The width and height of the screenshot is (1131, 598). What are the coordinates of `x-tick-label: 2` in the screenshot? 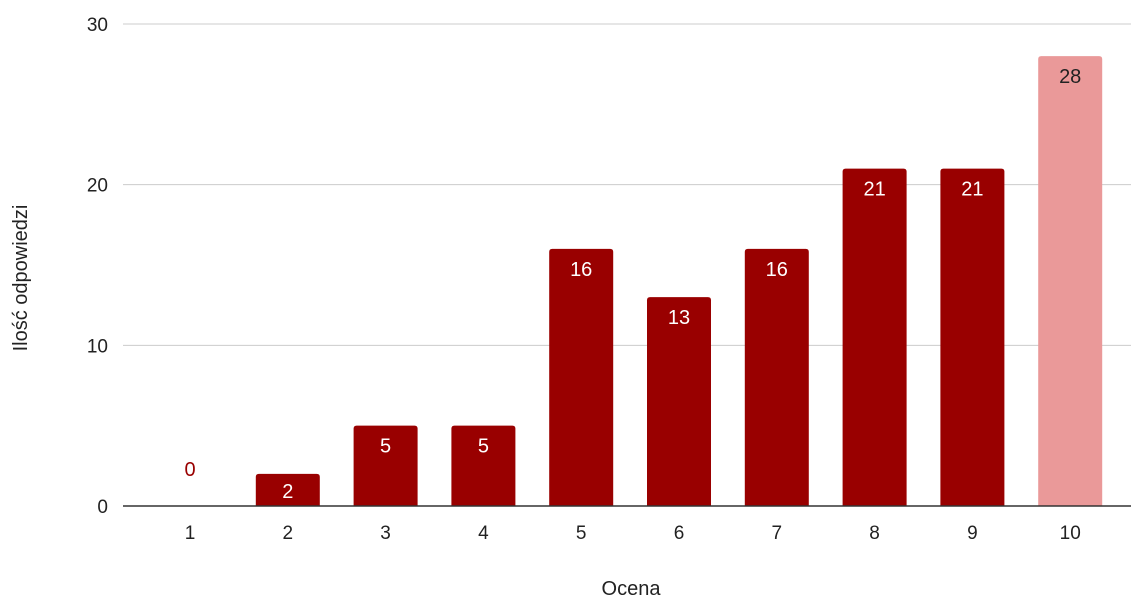 It's located at (288, 533).